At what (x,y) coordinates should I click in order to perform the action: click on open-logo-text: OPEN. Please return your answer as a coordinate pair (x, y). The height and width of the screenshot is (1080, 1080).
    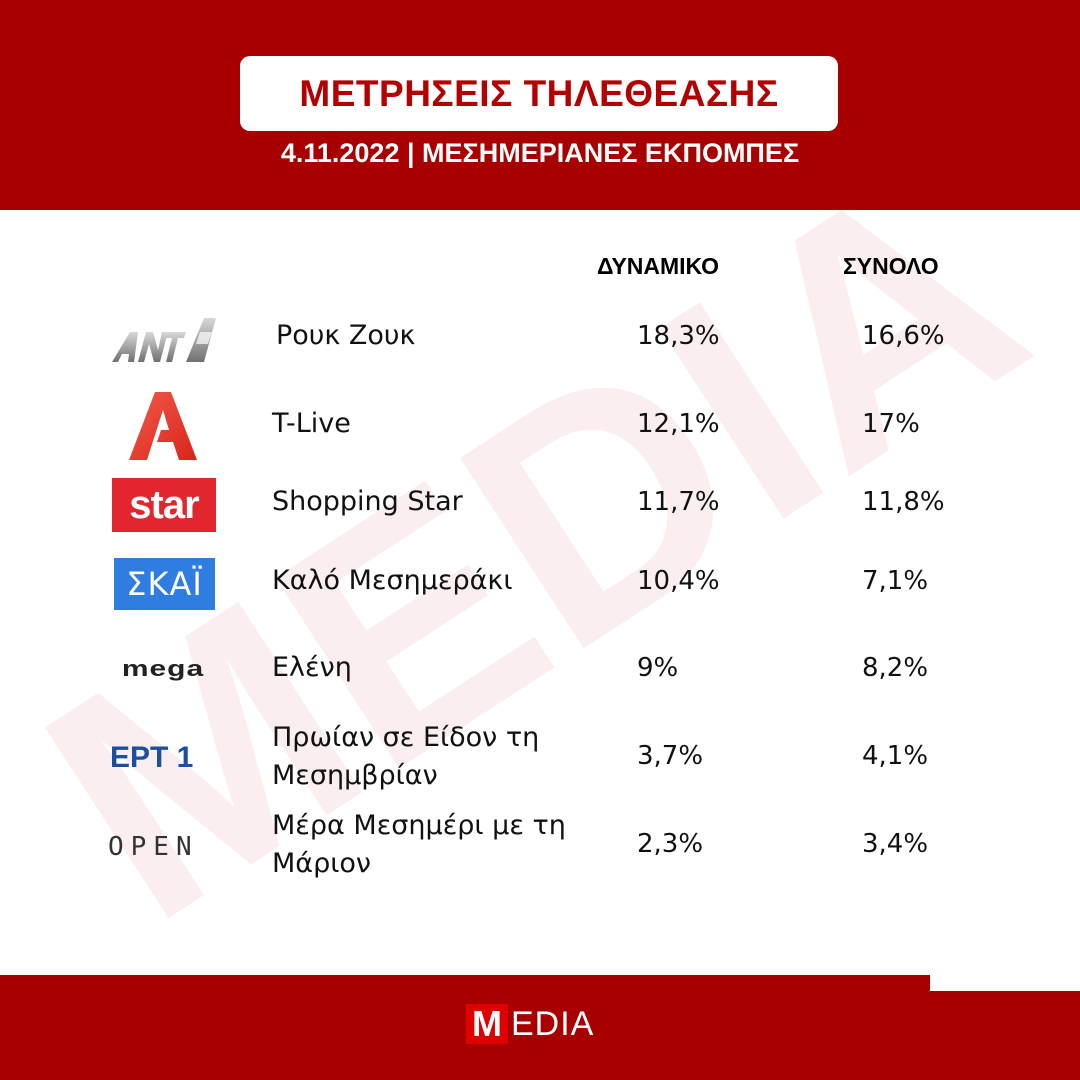
    Looking at the image, I should click on (153, 847).